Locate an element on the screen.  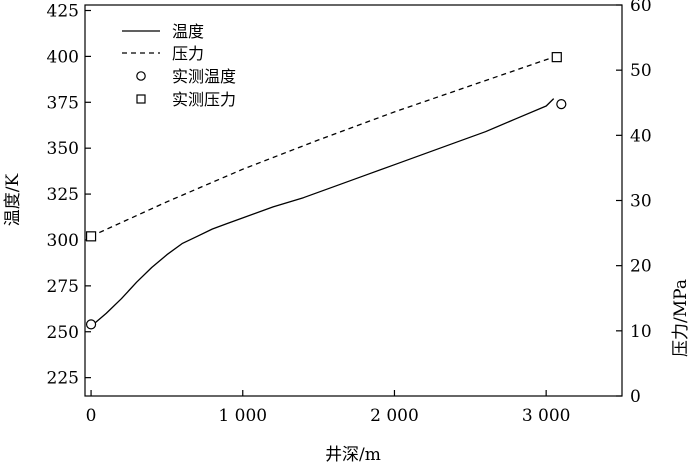
y-left-tick-label: 250 is located at coordinates (63, 333).